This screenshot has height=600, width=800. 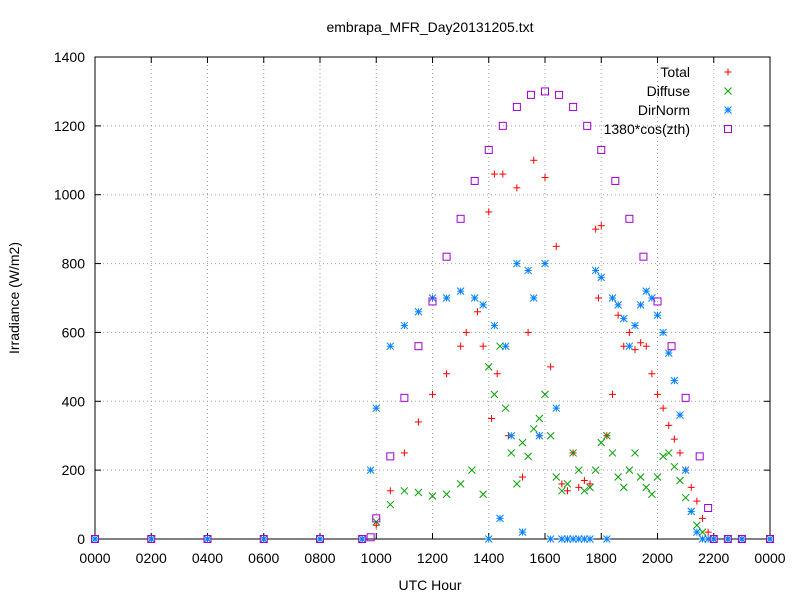 I want to click on x-tick-label: 1600, so click(x=544, y=558).